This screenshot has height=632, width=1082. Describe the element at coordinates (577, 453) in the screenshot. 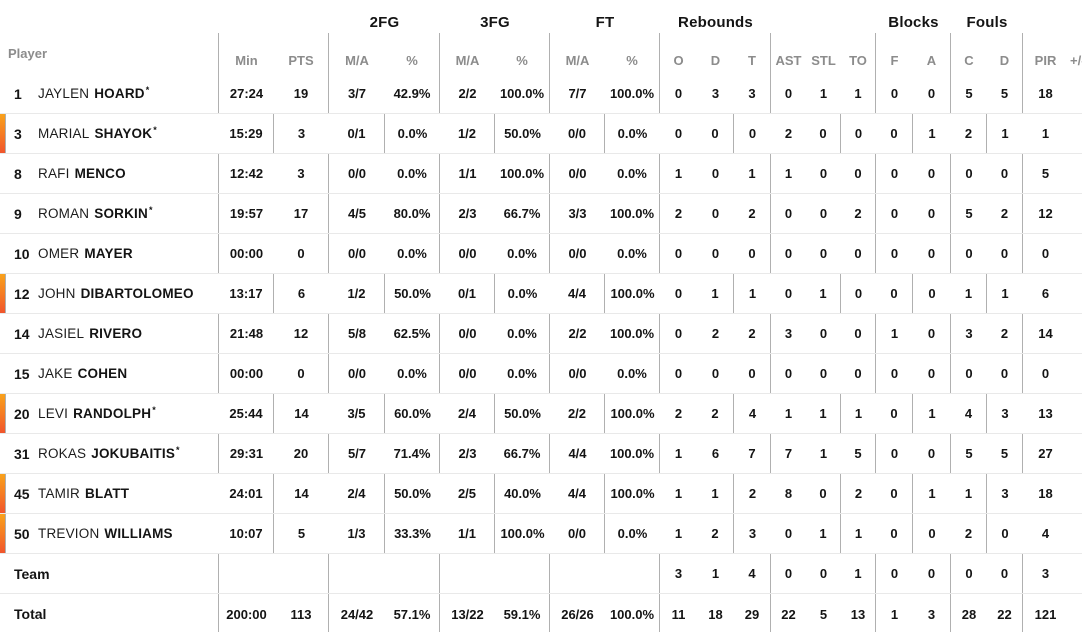

I see `cell-ft-ma: 4/4` at that location.